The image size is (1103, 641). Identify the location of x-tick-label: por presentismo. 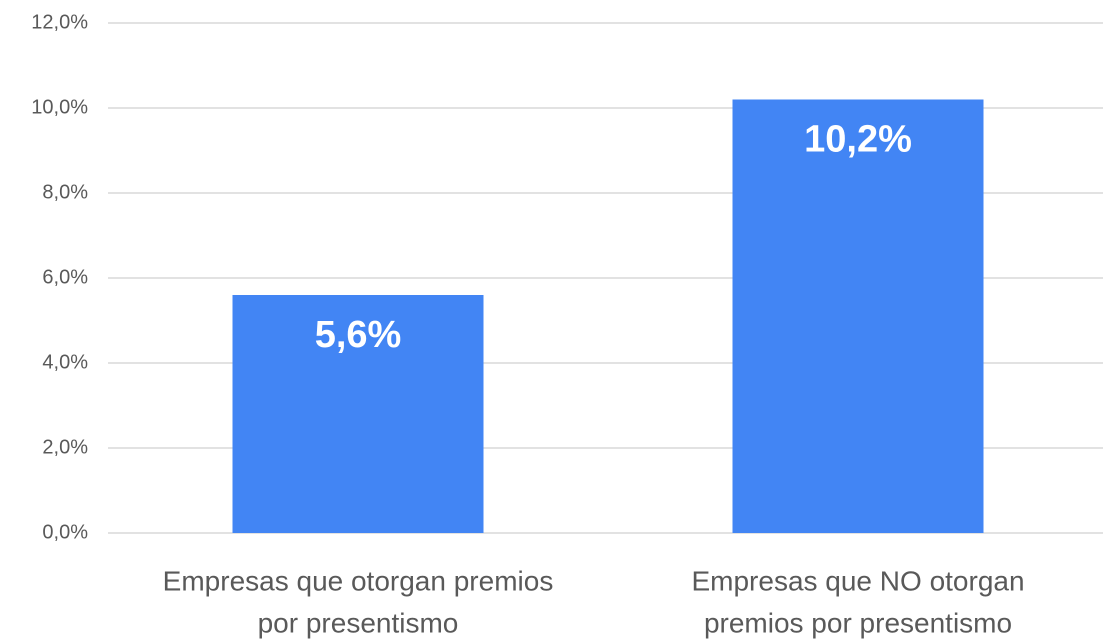
(358, 622).